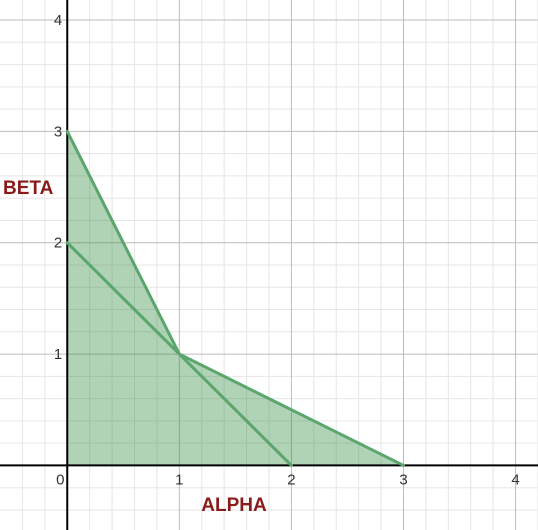 The image size is (538, 530). What do you see at coordinates (403, 479) in the screenshot?
I see `x-tick-label: 3` at bounding box center [403, 479].